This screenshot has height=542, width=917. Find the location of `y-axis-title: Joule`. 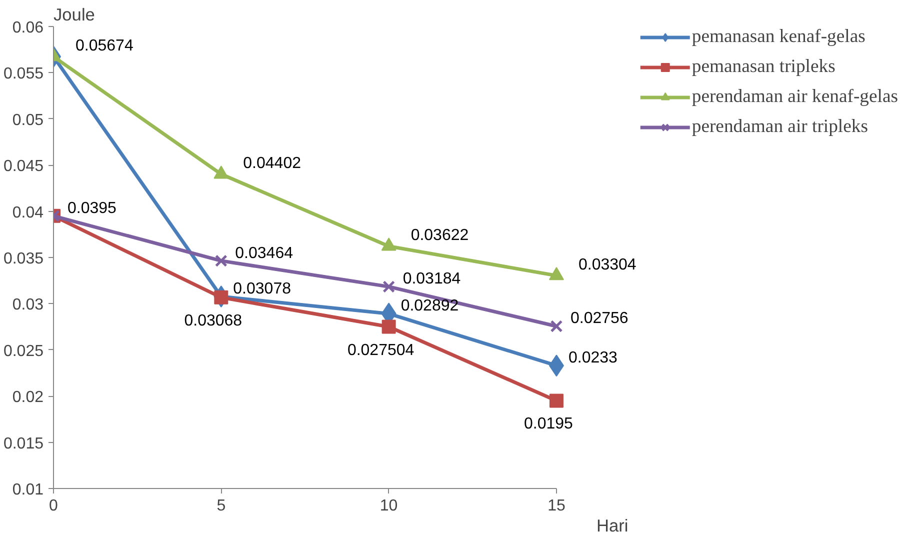

y-axis-title: Joule is located at coordinates (74, 14).